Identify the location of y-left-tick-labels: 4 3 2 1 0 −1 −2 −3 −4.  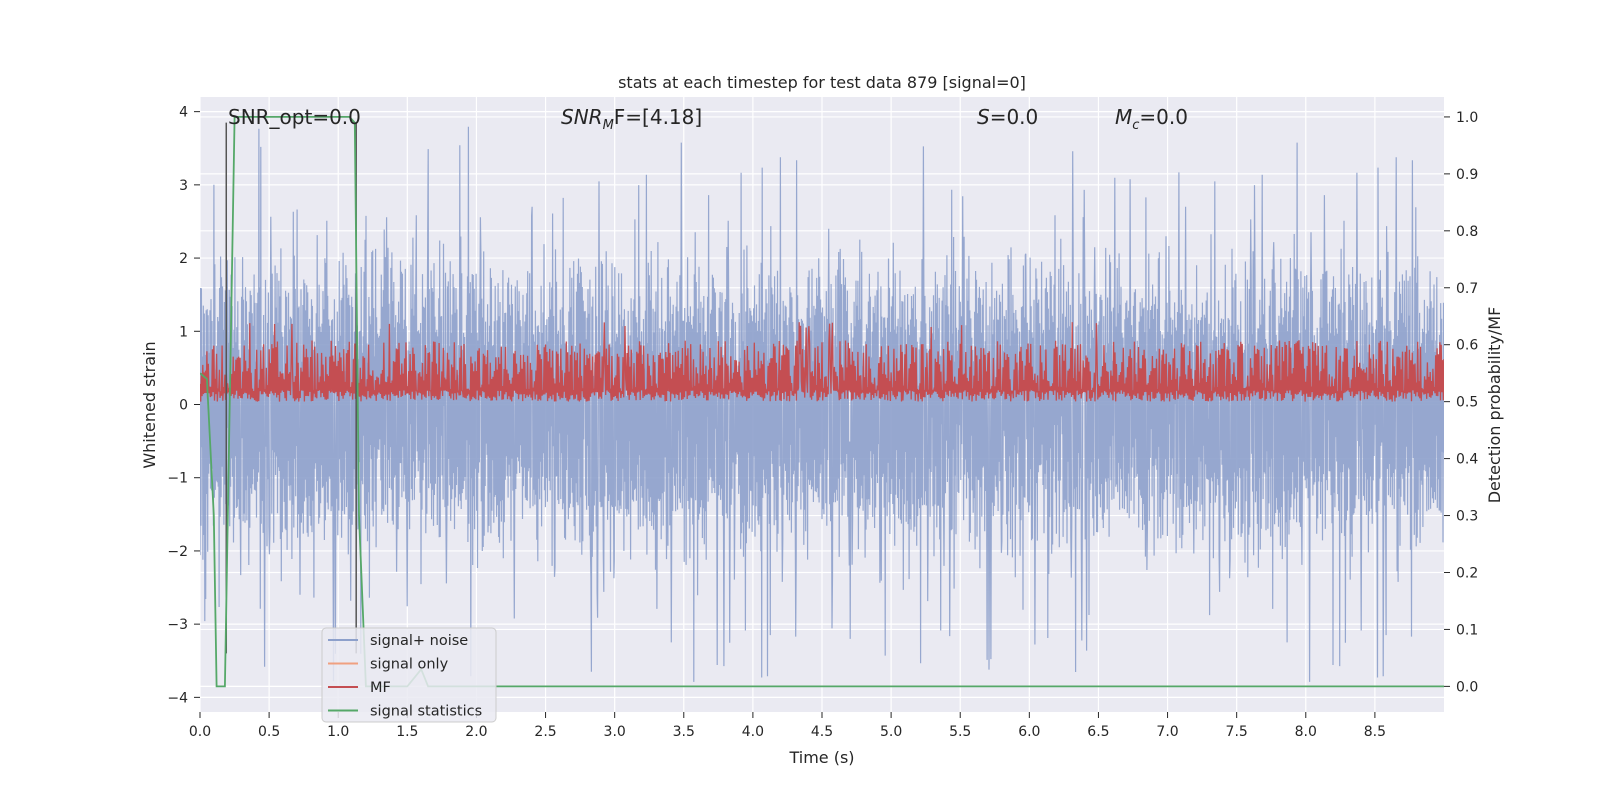
(183, 405).